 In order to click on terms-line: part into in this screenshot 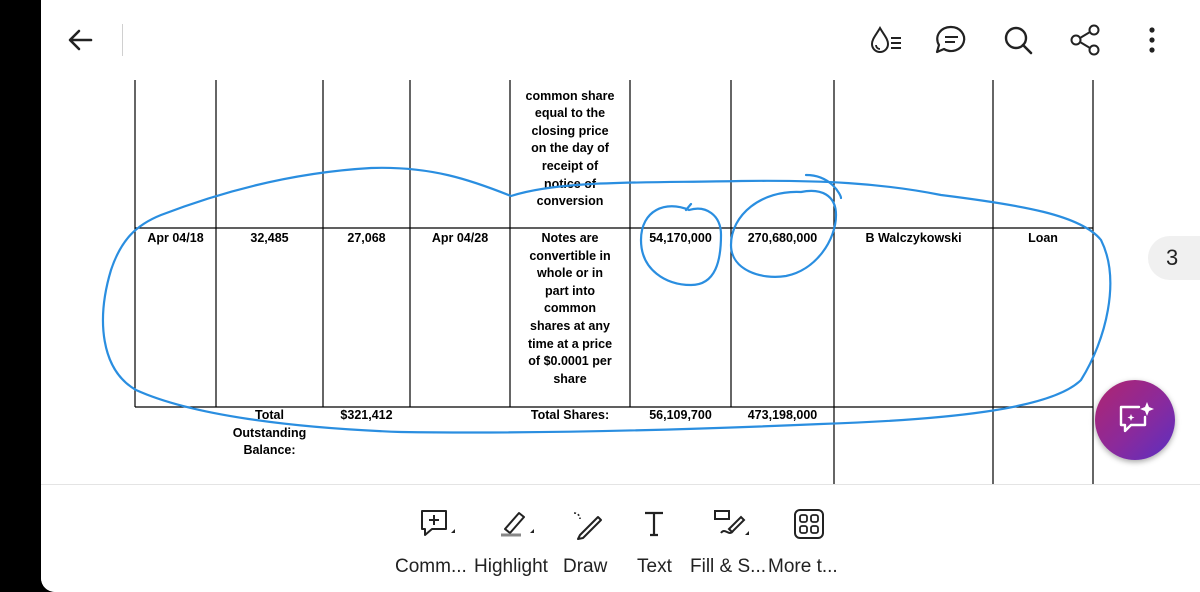, I will do `click(570, 290)`.